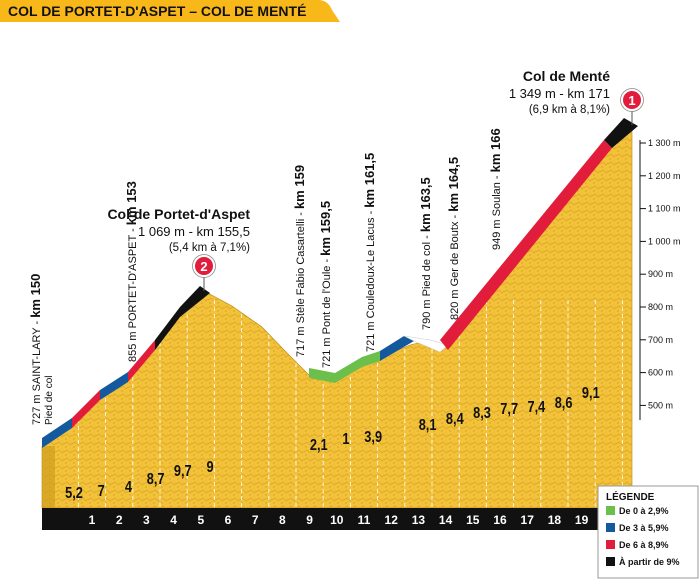 The height and width of the screenshot is (582, 700). I want to click on gradient-value: 8,3, so click(482, 414).